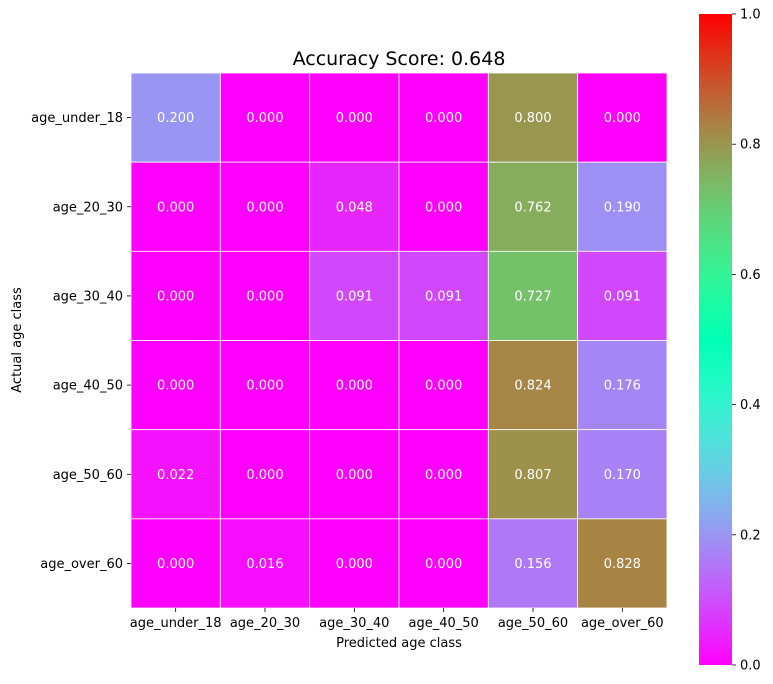 The width and height of the screenshot is (773, 684). What do you see at coordinates (265, 623) in the screenshot?
I see `x-tick-label: age_20_30` at bounding box center [265, 623].